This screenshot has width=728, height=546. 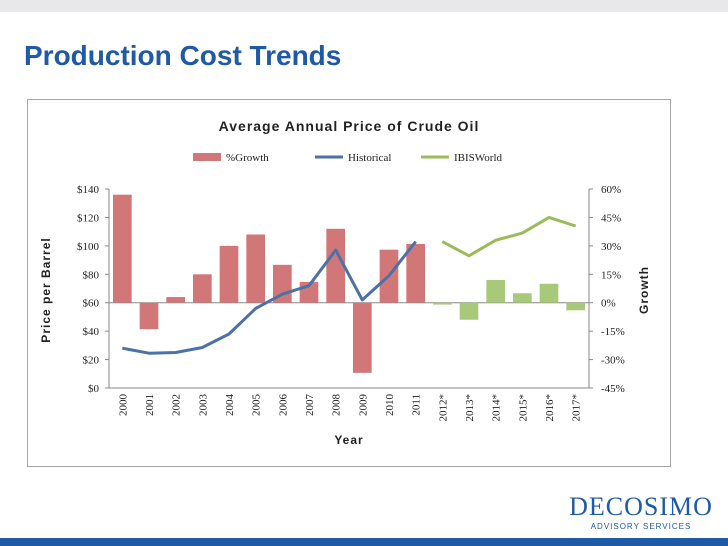 I want to click on right-tick-label: -15%, so click(x=613, y=332).